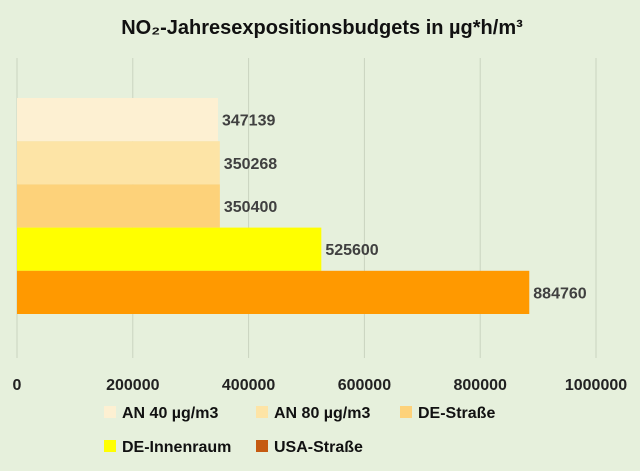 This screenshot has height=471, width=640. I want to click on legend-label: AN 40 µg/m3, so click(170, 413).